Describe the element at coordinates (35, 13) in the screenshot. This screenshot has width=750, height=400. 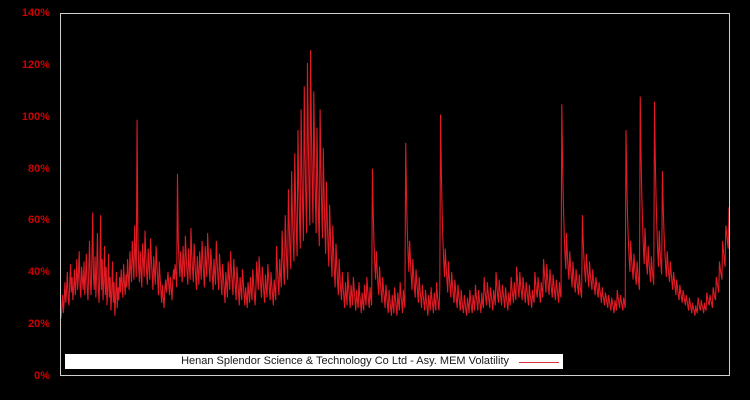
I see `y-axis-tick-label: 140%` at that location.